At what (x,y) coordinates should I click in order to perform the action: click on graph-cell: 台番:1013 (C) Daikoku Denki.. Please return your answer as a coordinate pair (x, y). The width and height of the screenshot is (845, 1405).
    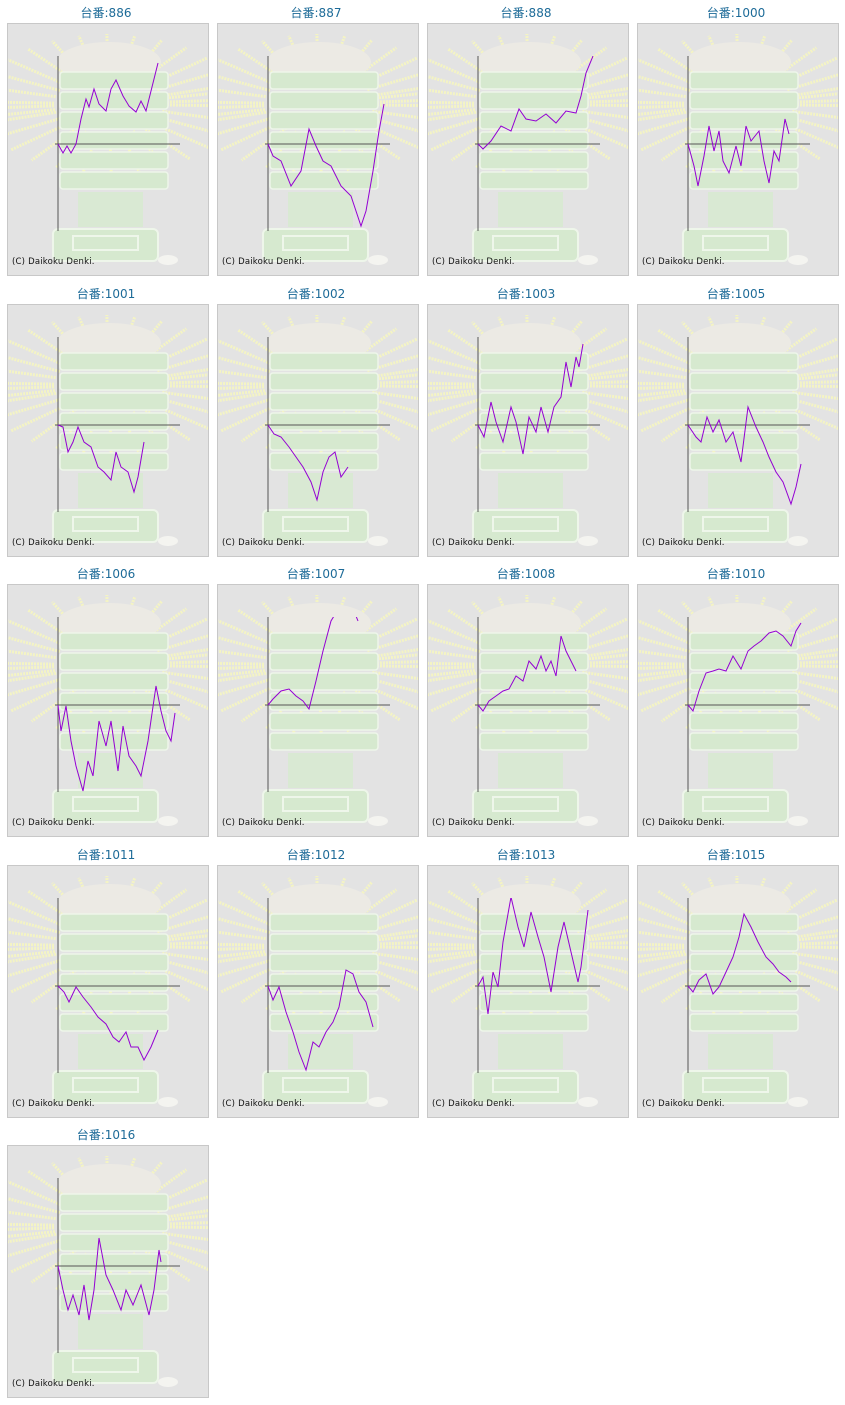
    Looking at the image, I should click on (526, 982).